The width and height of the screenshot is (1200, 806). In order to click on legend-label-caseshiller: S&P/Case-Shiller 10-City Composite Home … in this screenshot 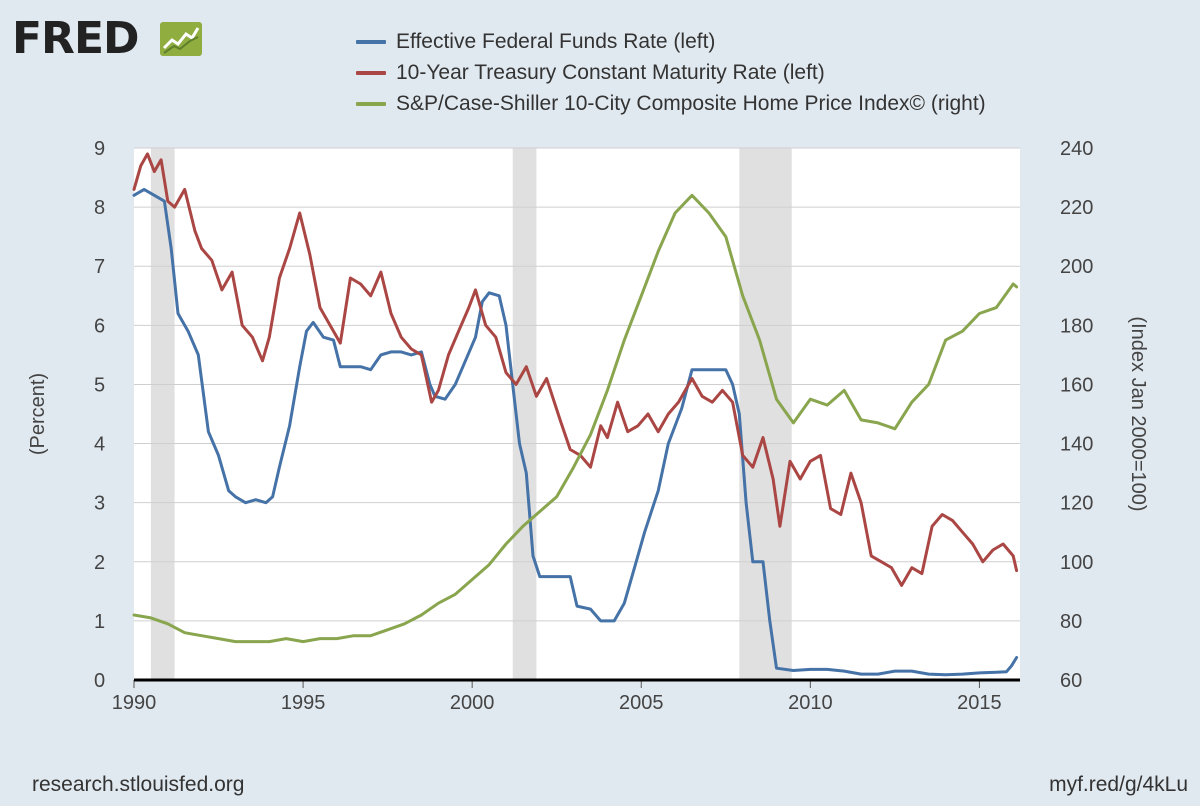, I will do `click(691, 103)`.